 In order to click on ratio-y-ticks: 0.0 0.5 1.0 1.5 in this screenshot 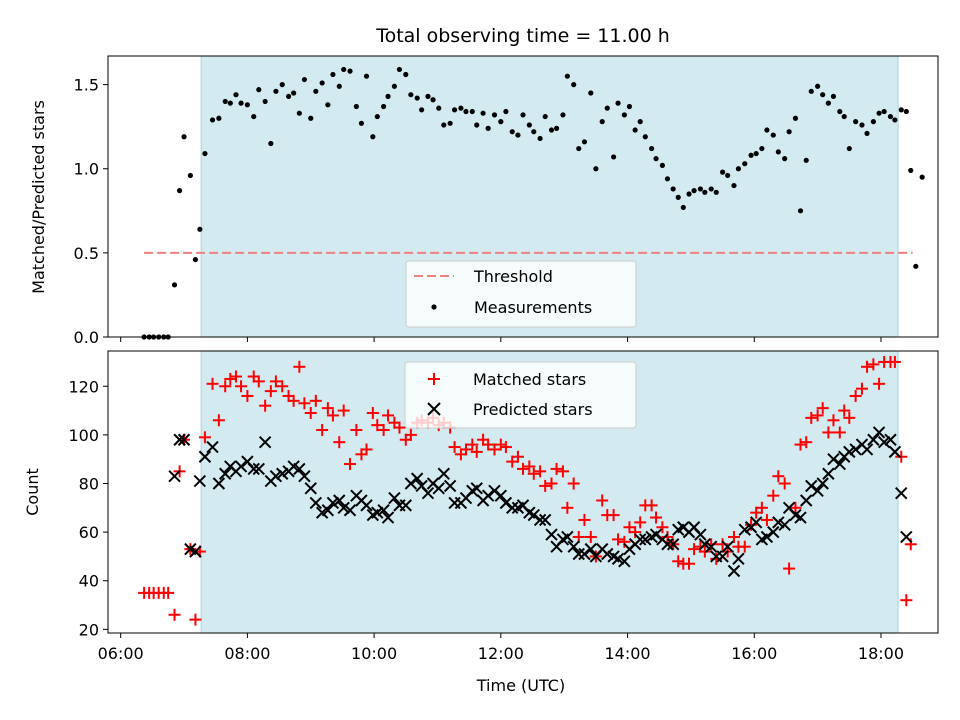, I will do `click(91, 211)`.